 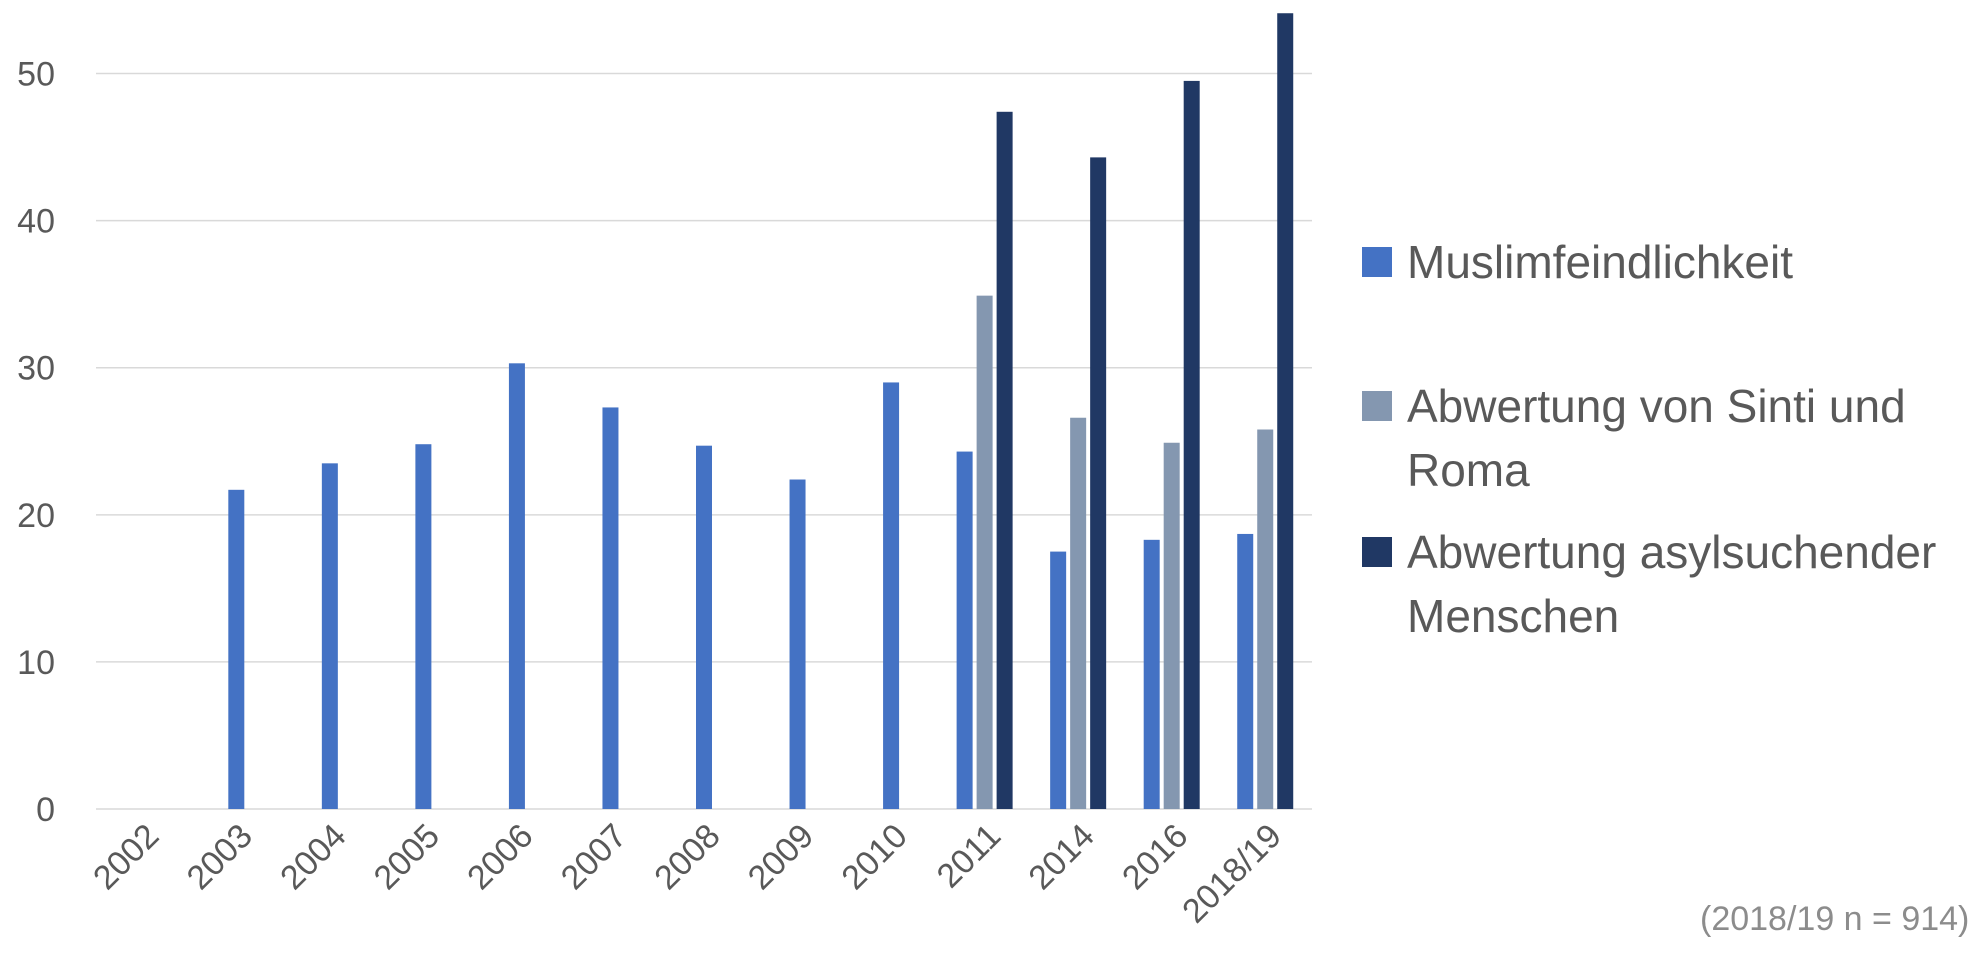 I want to click on legend-label: Abwertung von Sinti und Roma, so click(x=1656, y=438).